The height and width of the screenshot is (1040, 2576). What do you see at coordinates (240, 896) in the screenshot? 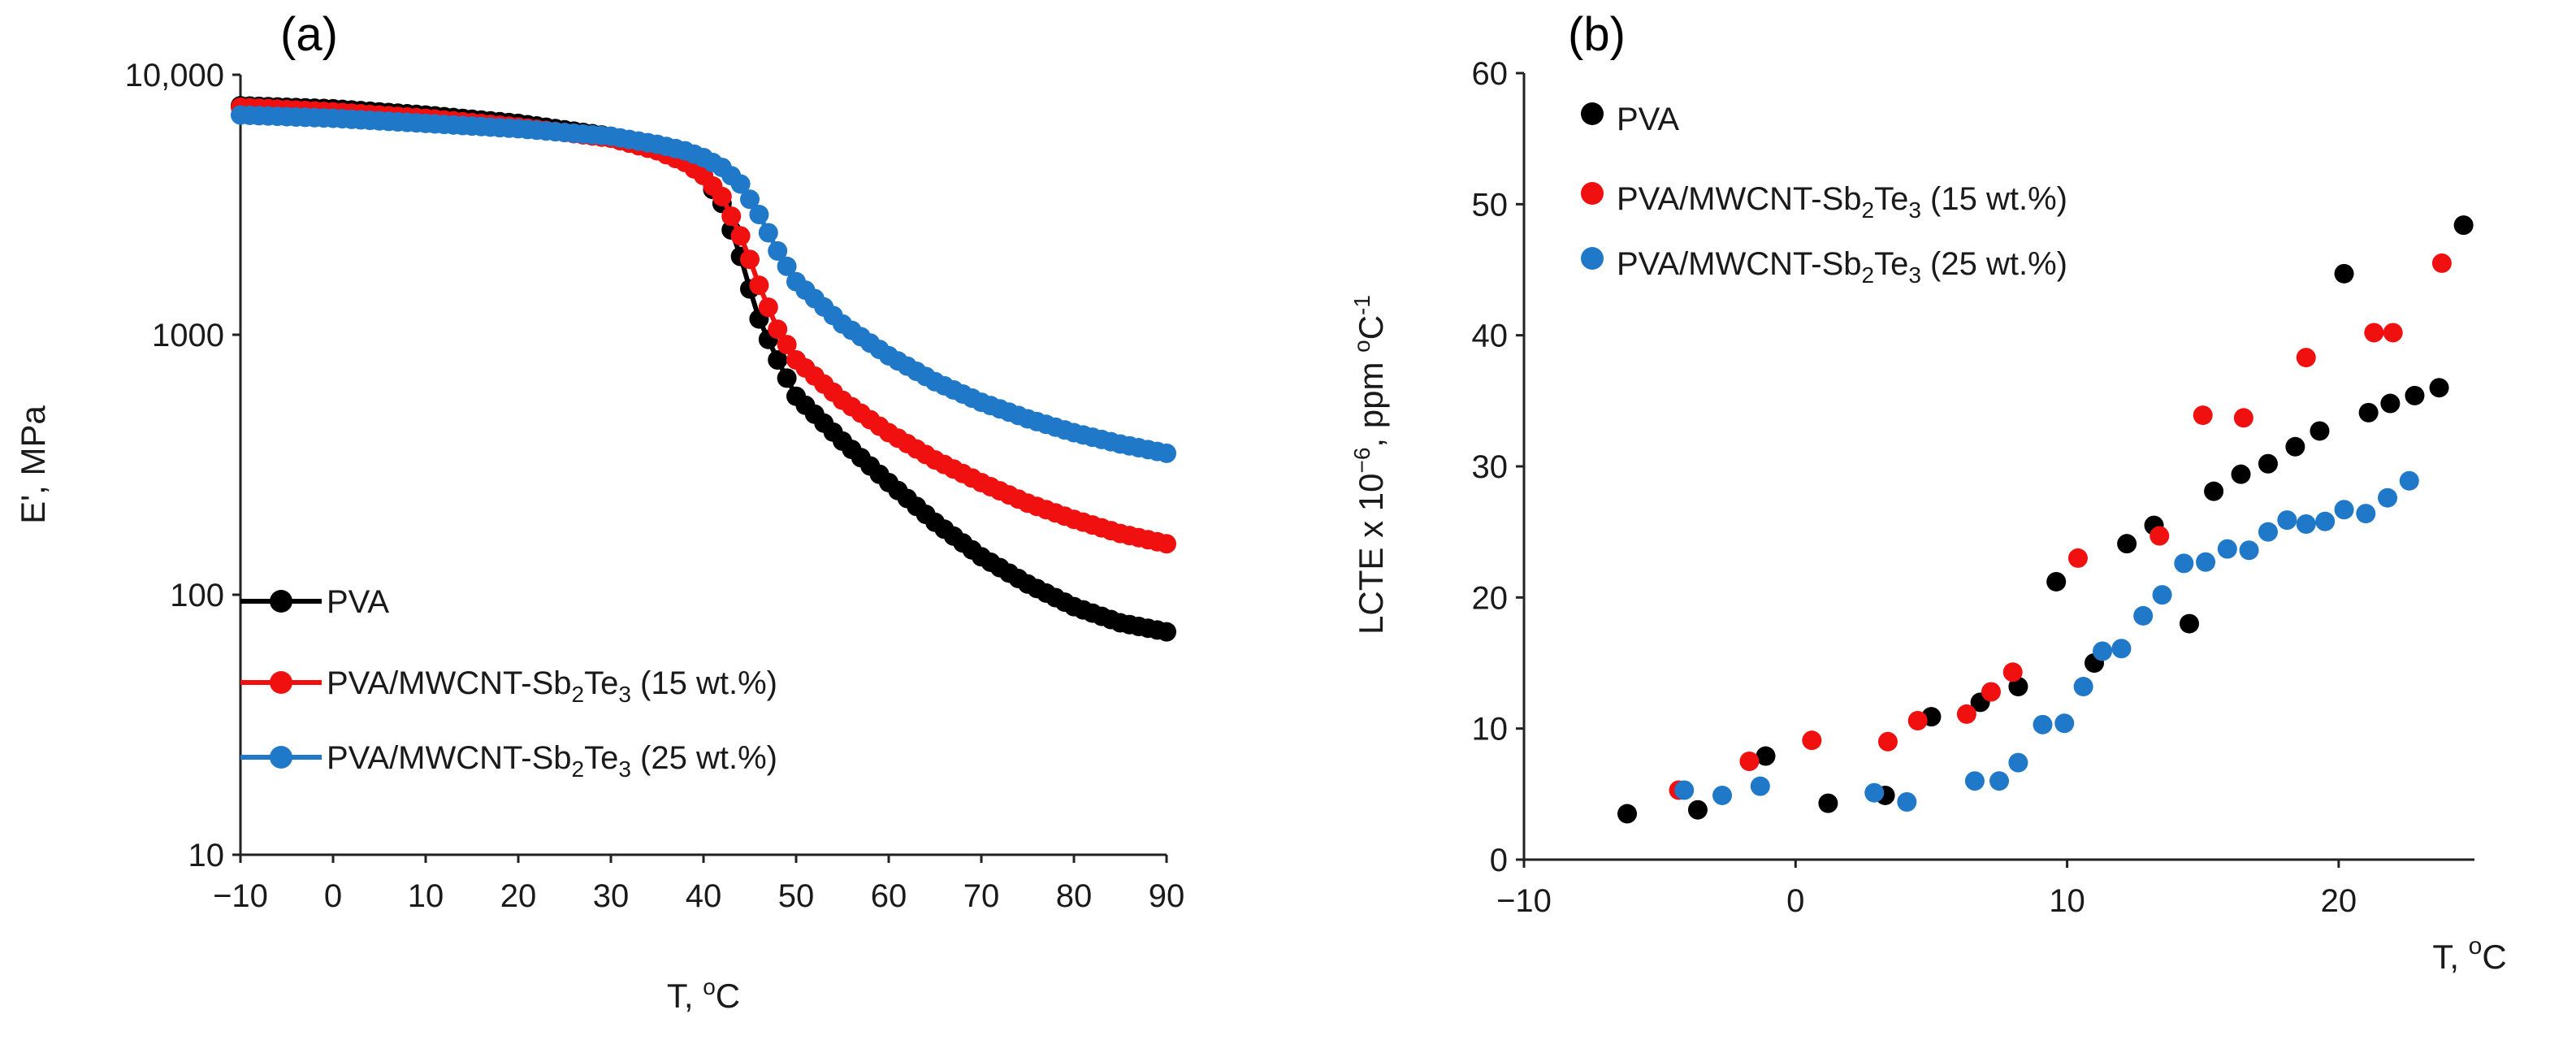
I see `panel-a-x-tick-label: −10` at bounding box center [240, 896].